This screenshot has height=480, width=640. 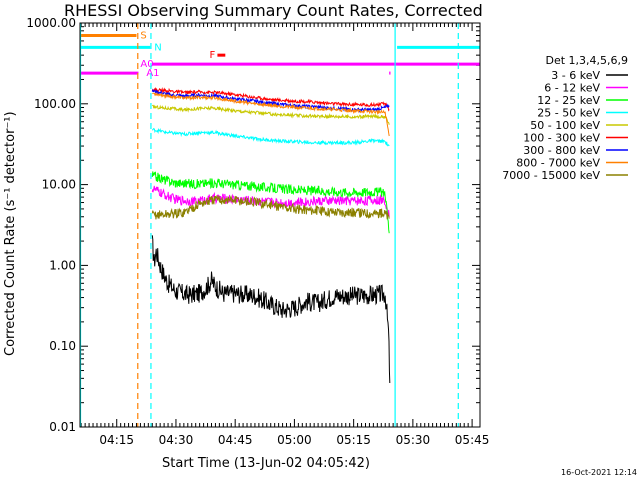 What do you see at coordinates (235, 440) in the screenshot?
I see `x-tick-label: 04:45` at bounding box center [235, 440].